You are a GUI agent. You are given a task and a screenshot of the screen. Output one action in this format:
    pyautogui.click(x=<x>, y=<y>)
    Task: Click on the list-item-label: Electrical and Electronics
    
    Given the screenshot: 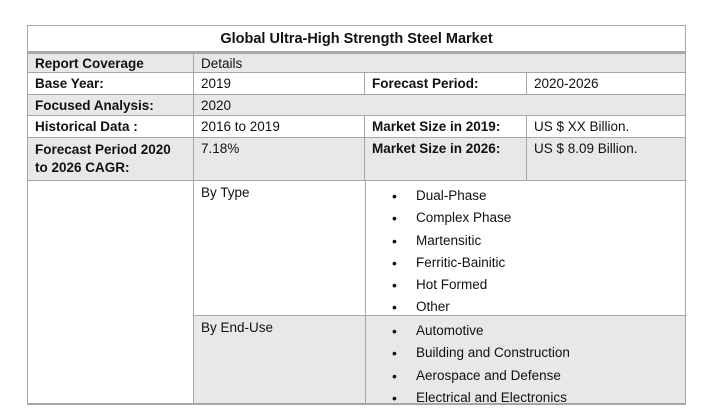 What is the action you would take?
    pyautogui.click(x=491, y=397)
    